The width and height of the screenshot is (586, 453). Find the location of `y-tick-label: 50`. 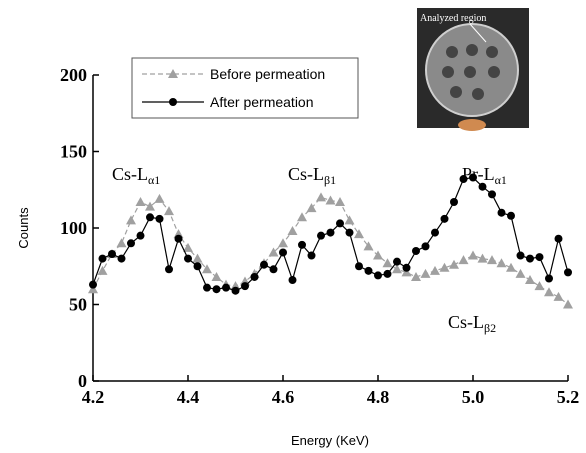

y-tick-label: 50 is located at coordinates (78, 305).